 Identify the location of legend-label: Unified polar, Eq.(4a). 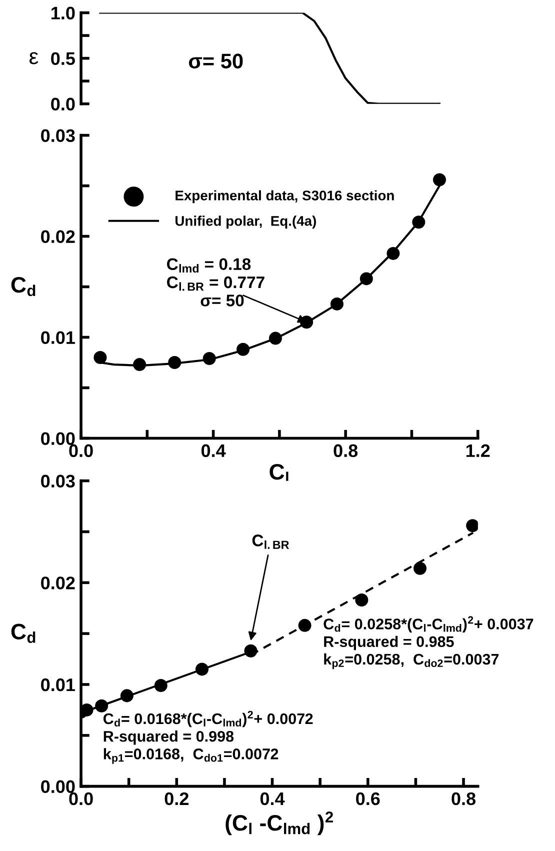
(246, 222).